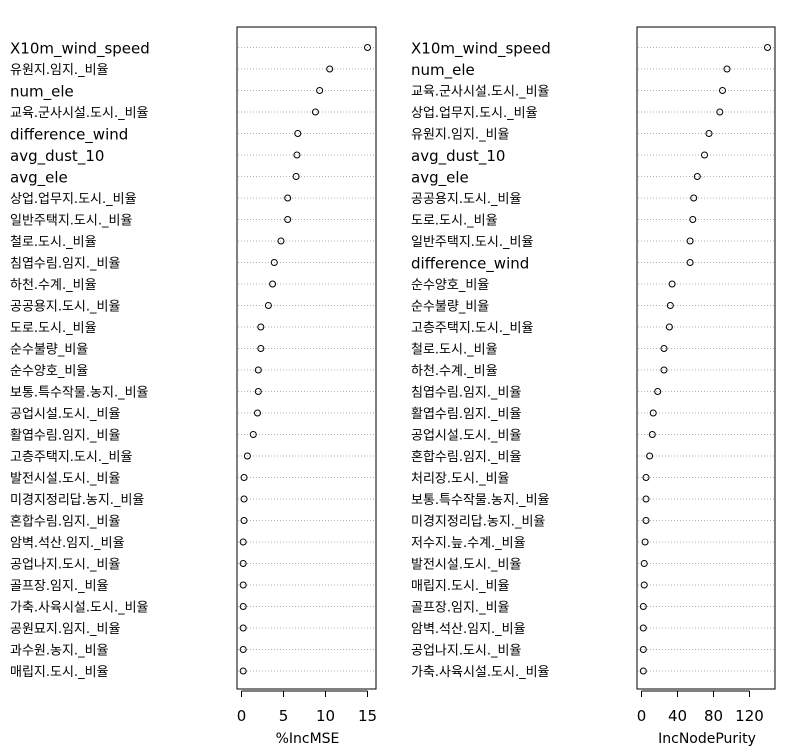  Describe the element at coordinates (707, 739) in the screenshot. I see `x-axis-title: IncNodePurity` at that location.